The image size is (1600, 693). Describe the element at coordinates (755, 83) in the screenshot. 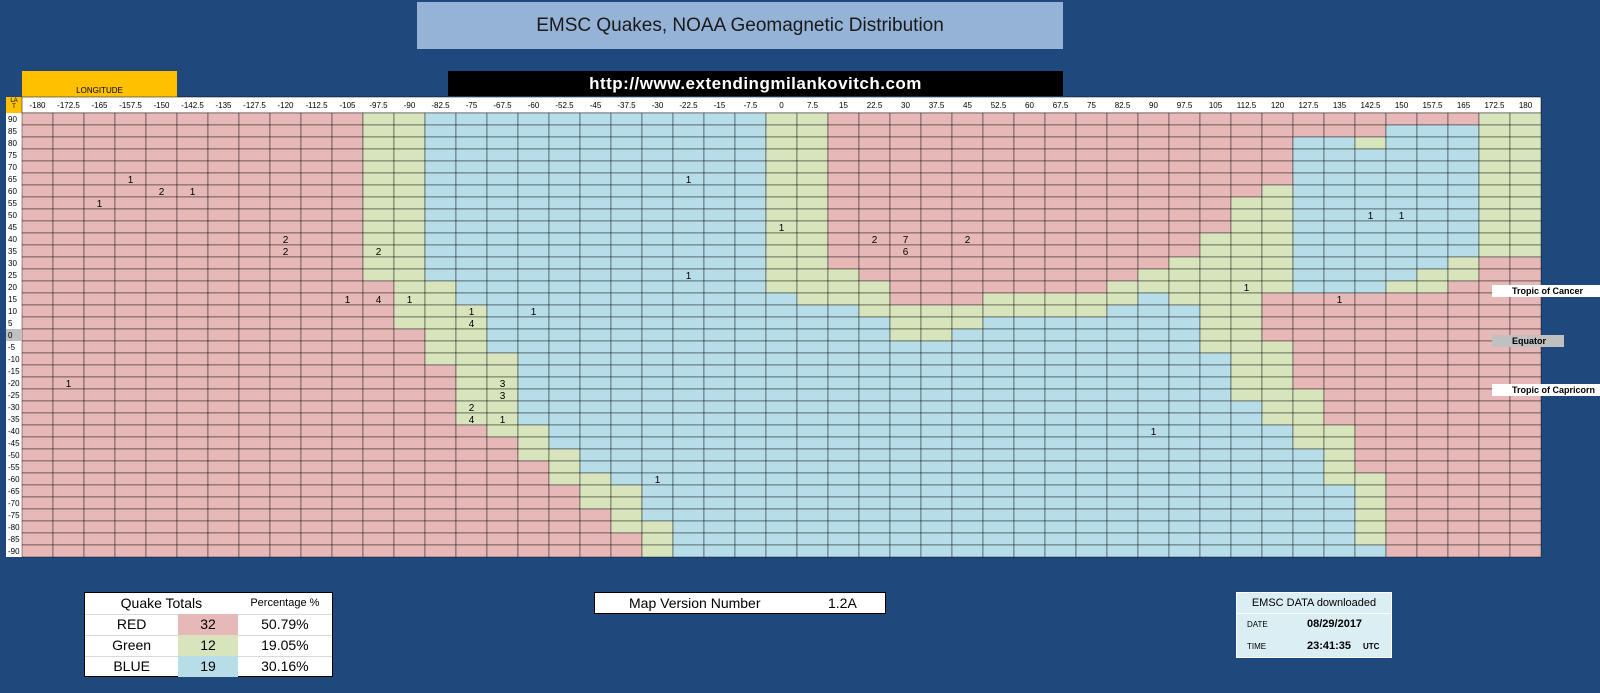

I see `site-url-banner: http://www.extendingmilankovitch.com` at that location.